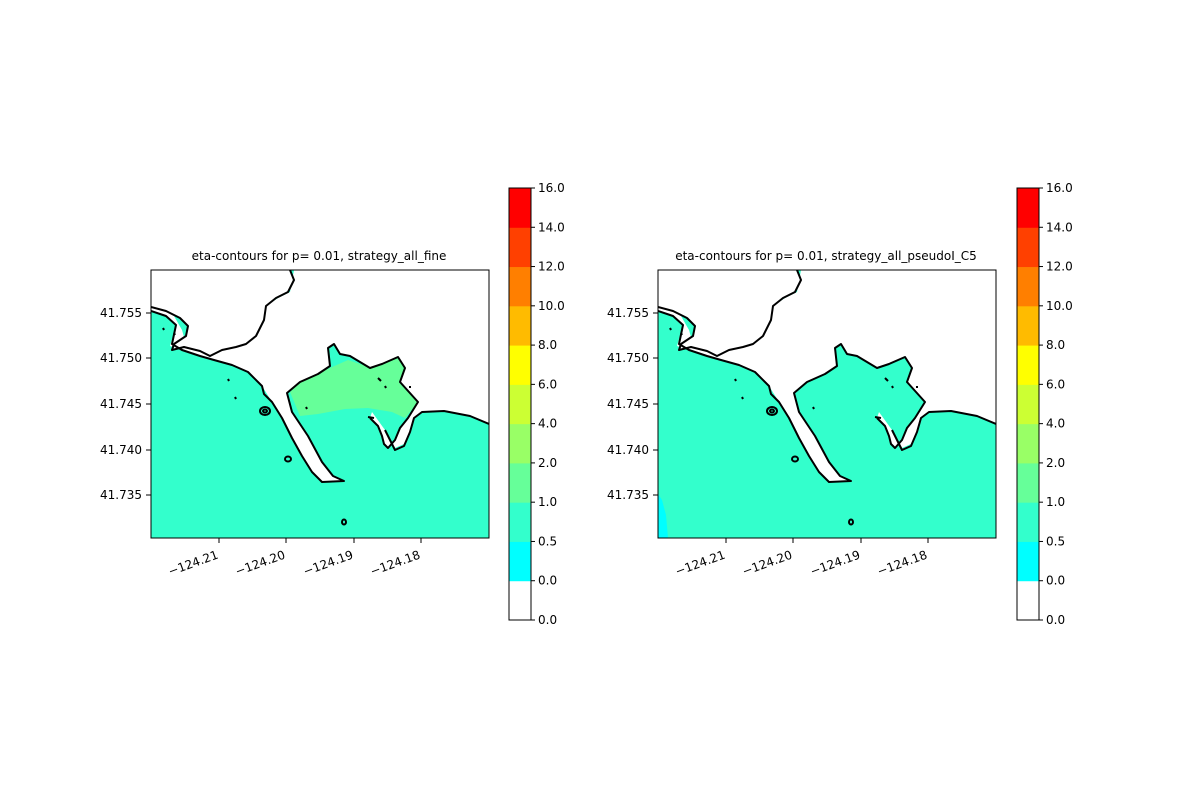  Describe the element at coordinates (801, 558) in the screenshot. I see `right-x-axis: −124.21 −124.20 −124.19 −124.18` at that location.